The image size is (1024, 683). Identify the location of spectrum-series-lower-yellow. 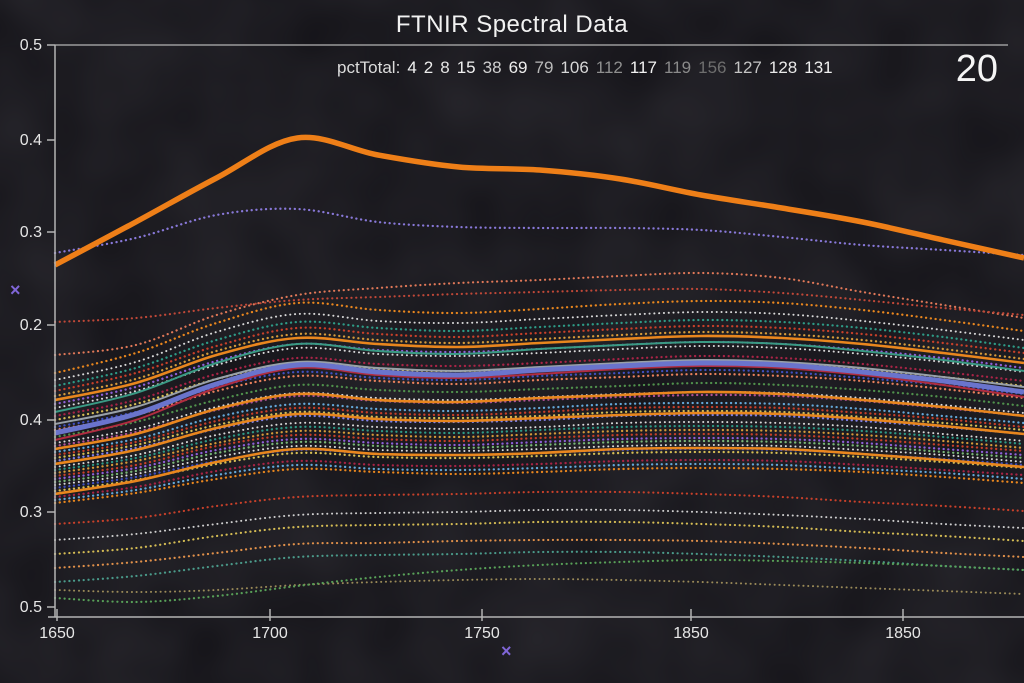
(538, 538).